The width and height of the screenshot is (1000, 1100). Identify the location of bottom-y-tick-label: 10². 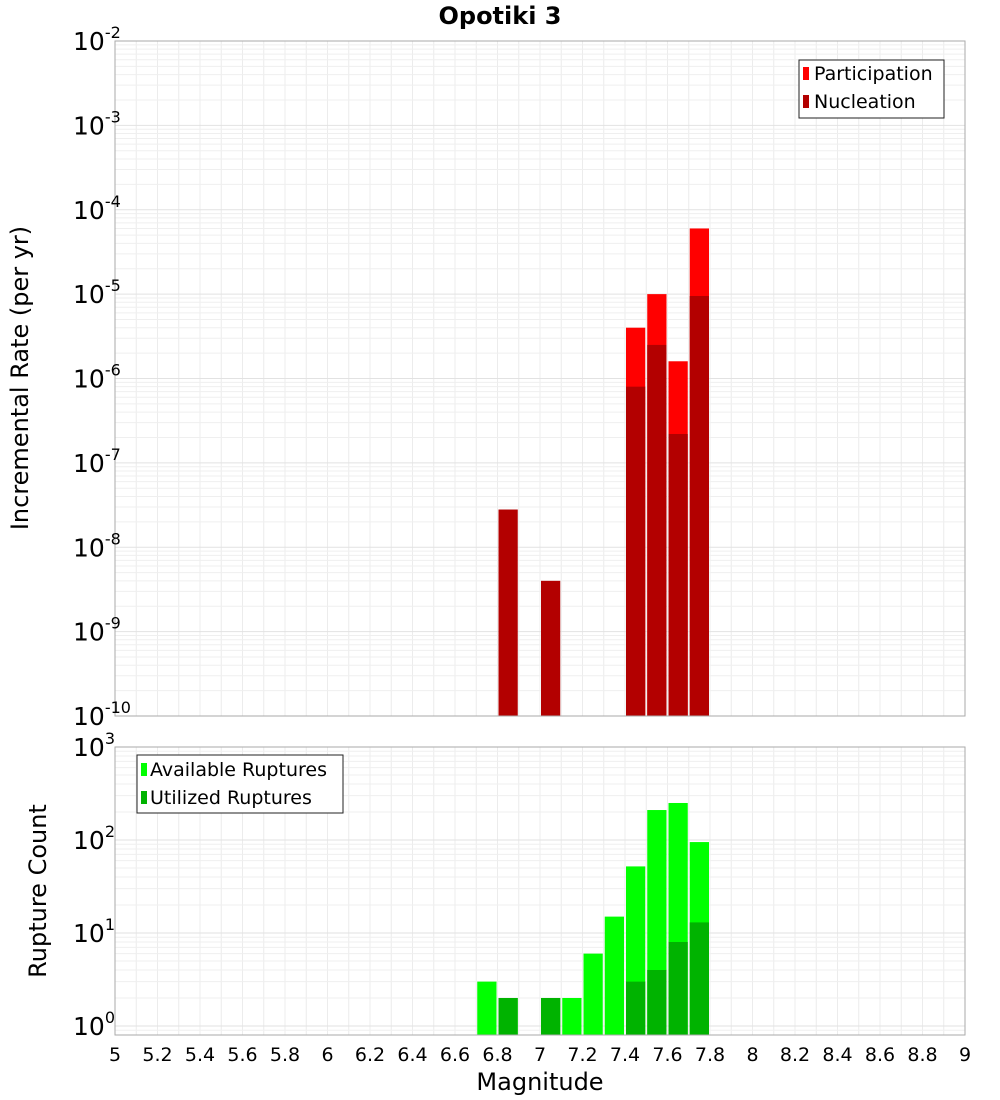
(94, 838).